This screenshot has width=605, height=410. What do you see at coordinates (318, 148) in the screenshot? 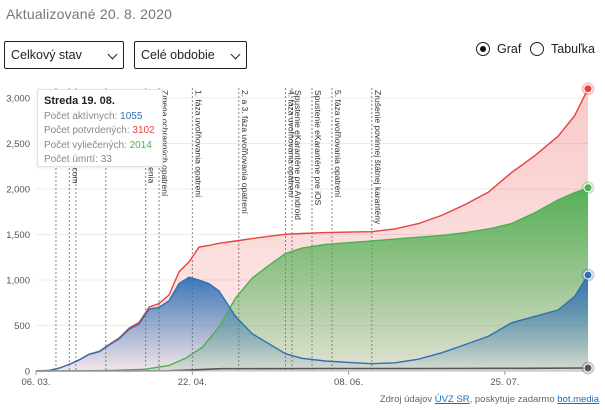
I see `annotation-label: Spustenie eKaranténe pre iOS` at bounding box center [318, 148].